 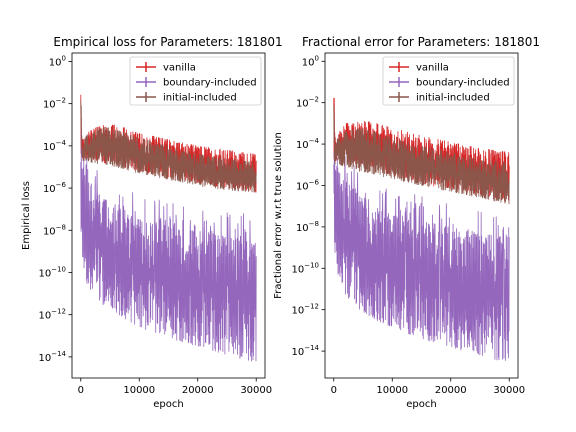 What do you see at coordinates (167, 42) in the screenshot?
I see `panel-title: Empirical loss for Parameters: 181801` at bounding box center [167, 42].